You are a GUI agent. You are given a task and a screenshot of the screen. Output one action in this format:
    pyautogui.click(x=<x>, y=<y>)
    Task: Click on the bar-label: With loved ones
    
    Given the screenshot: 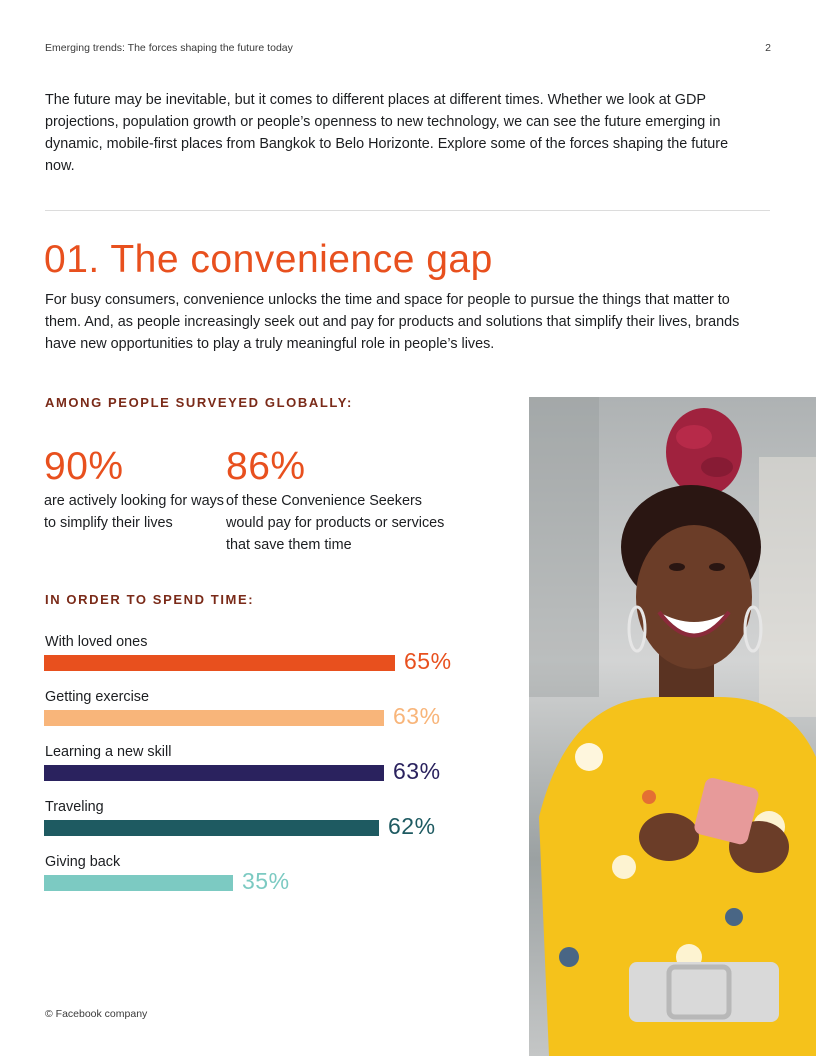 What is the action you would take?
    pyautogui.click(x=96, y=642)
    